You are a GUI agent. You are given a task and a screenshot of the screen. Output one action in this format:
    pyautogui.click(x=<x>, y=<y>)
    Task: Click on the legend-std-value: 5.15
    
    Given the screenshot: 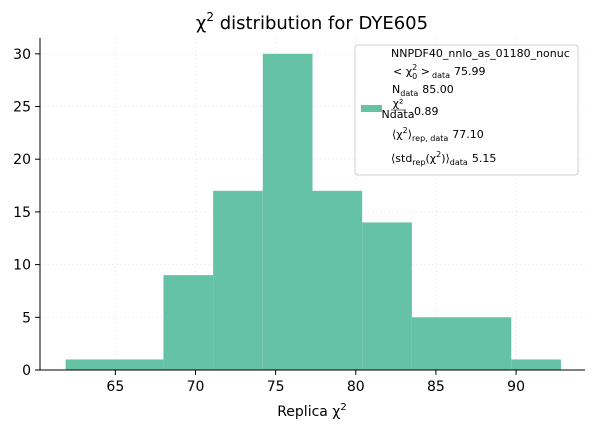 What is the action you would take?
    pyautogui.click(x=484, y=158)
    